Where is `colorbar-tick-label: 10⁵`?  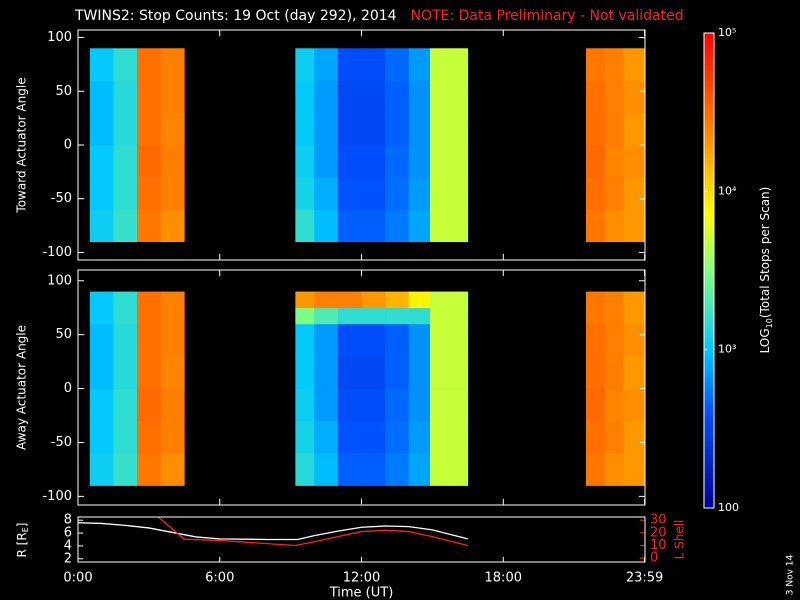
colorbar-tick-label: 10⁵ is located at coordinates (727, 32).